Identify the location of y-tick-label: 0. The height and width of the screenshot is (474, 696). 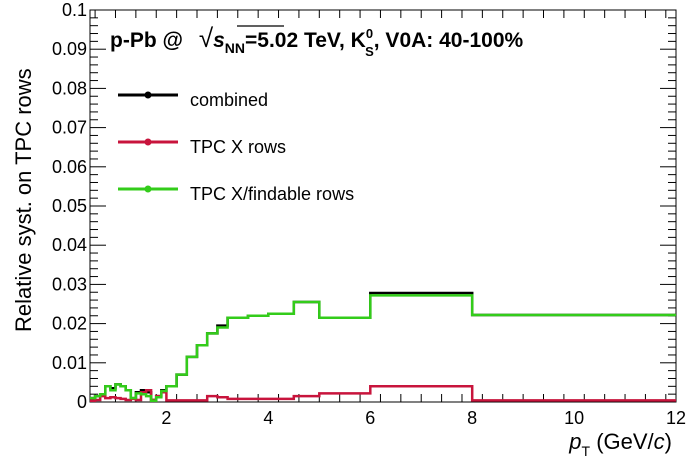
(82, 402).